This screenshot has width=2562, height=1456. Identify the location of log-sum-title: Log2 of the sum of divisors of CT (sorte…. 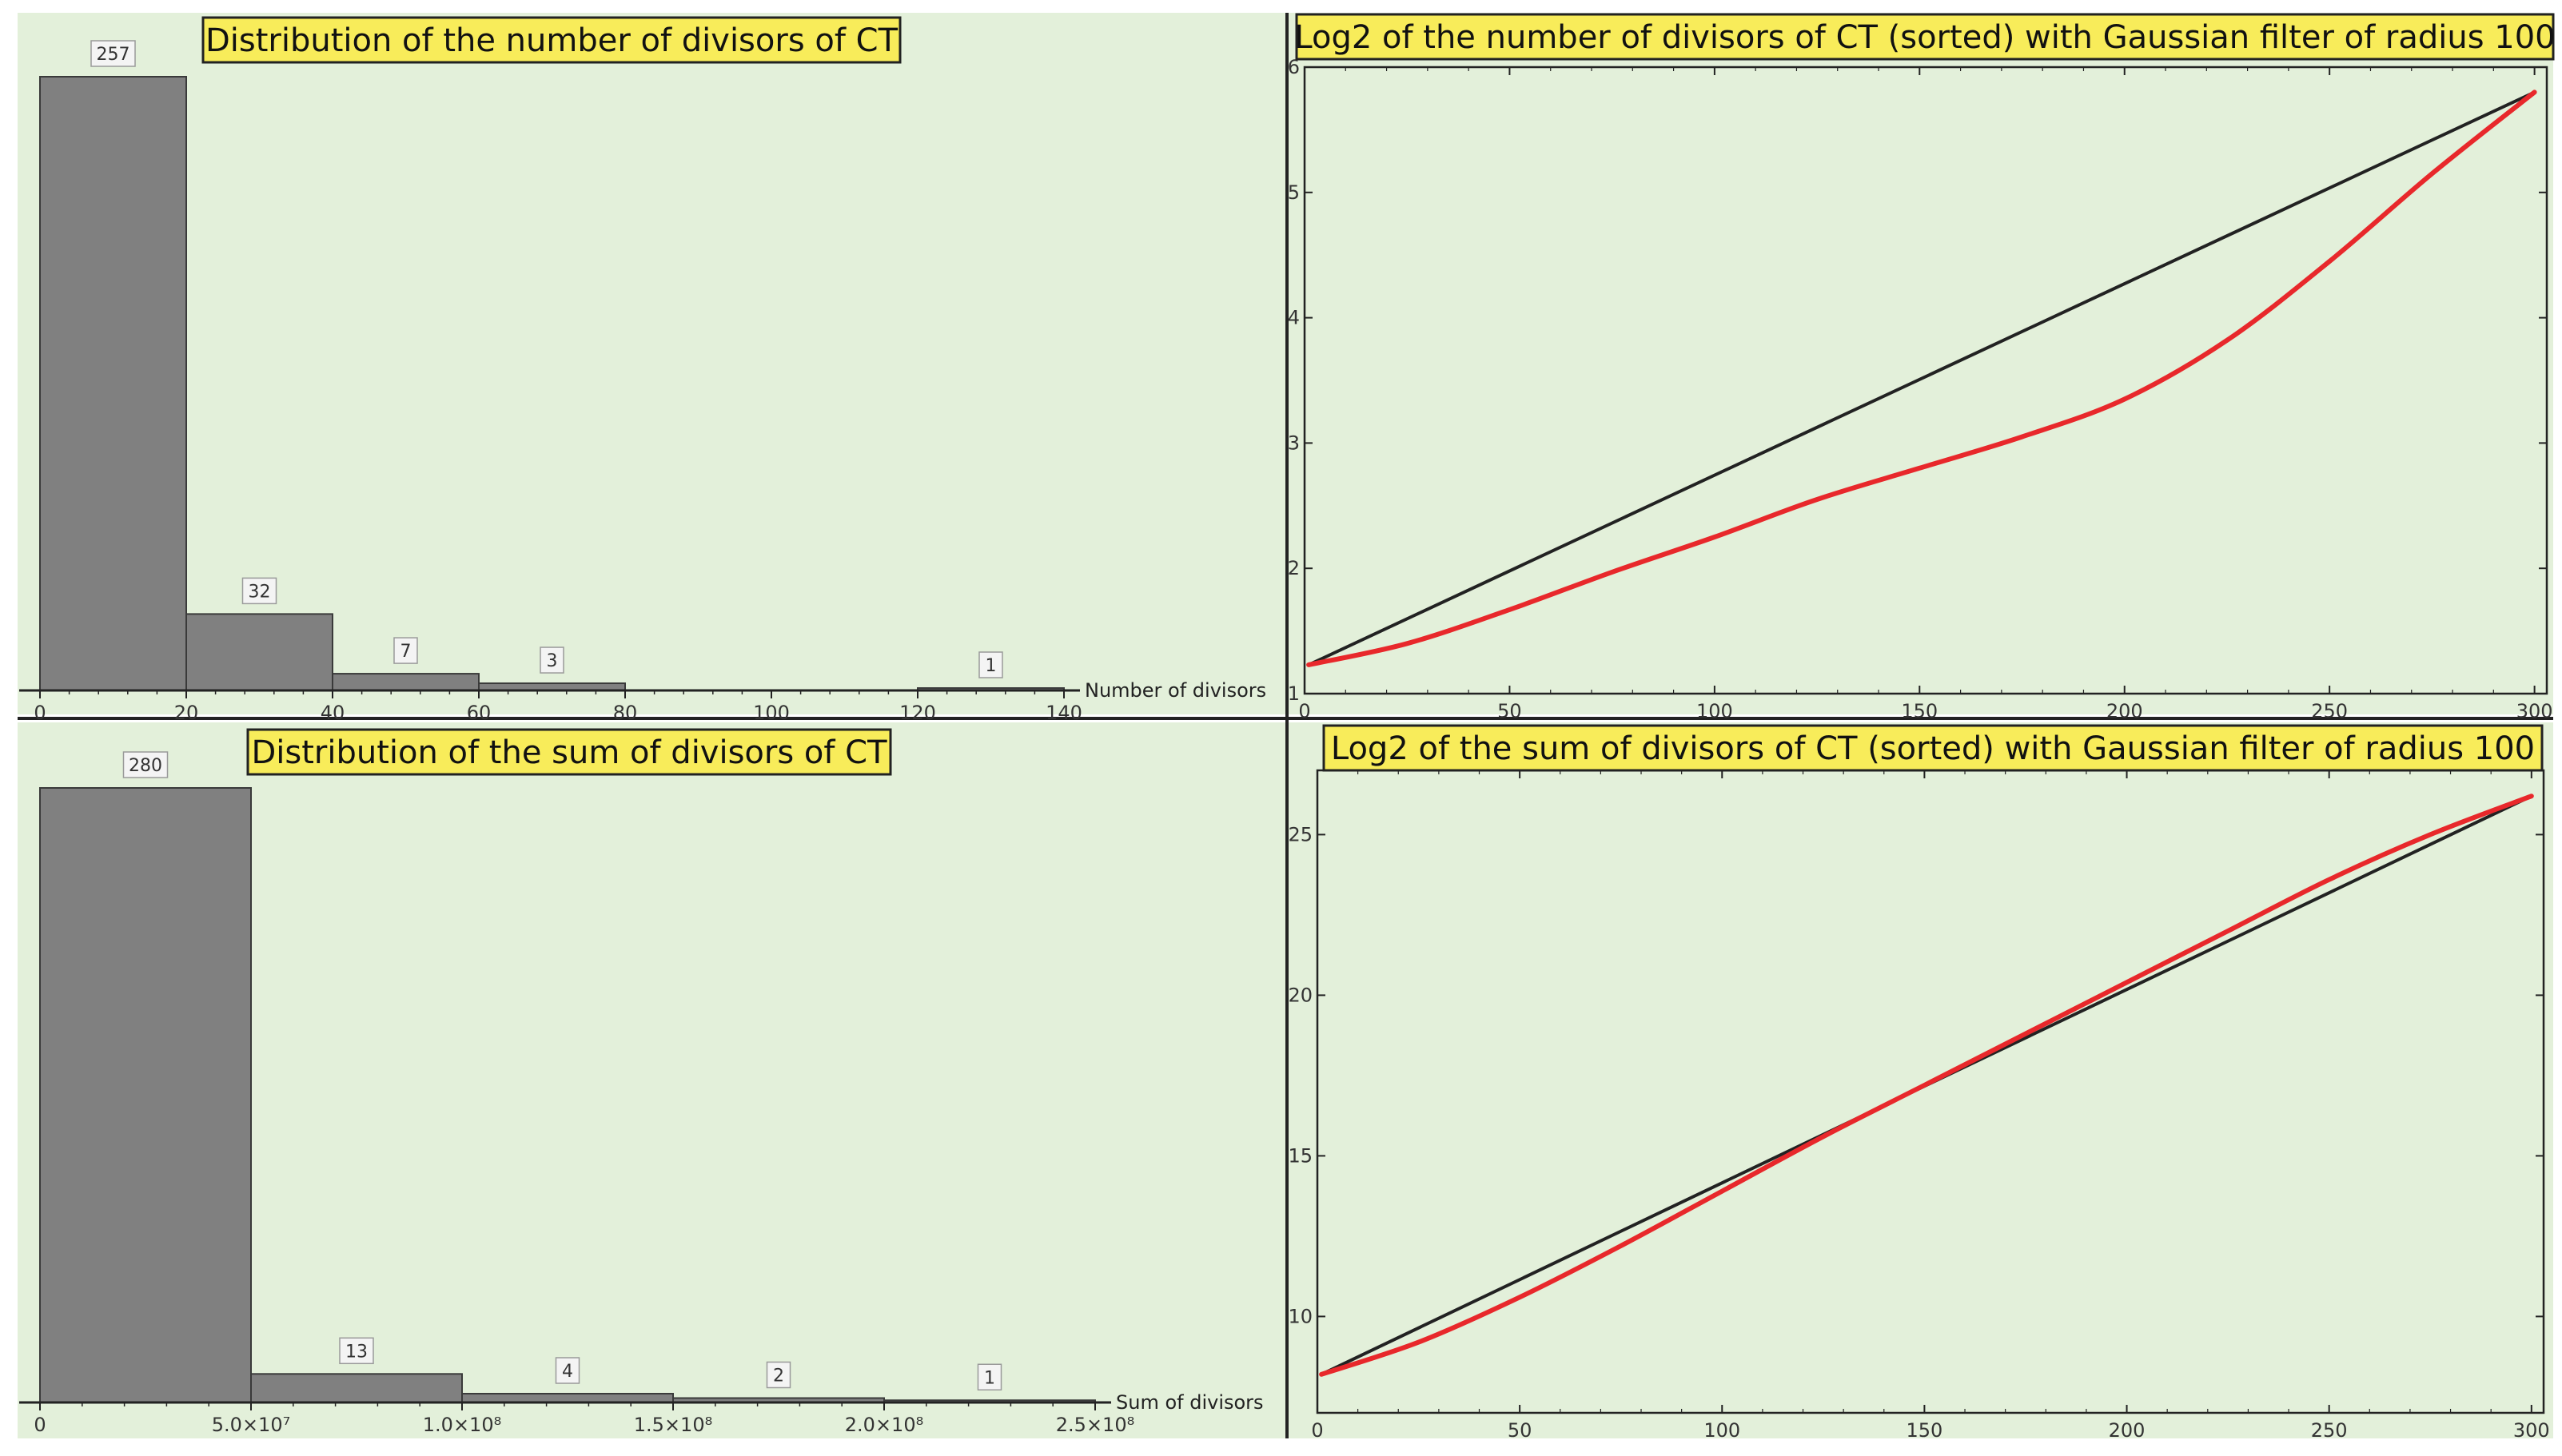
(1933, 748).